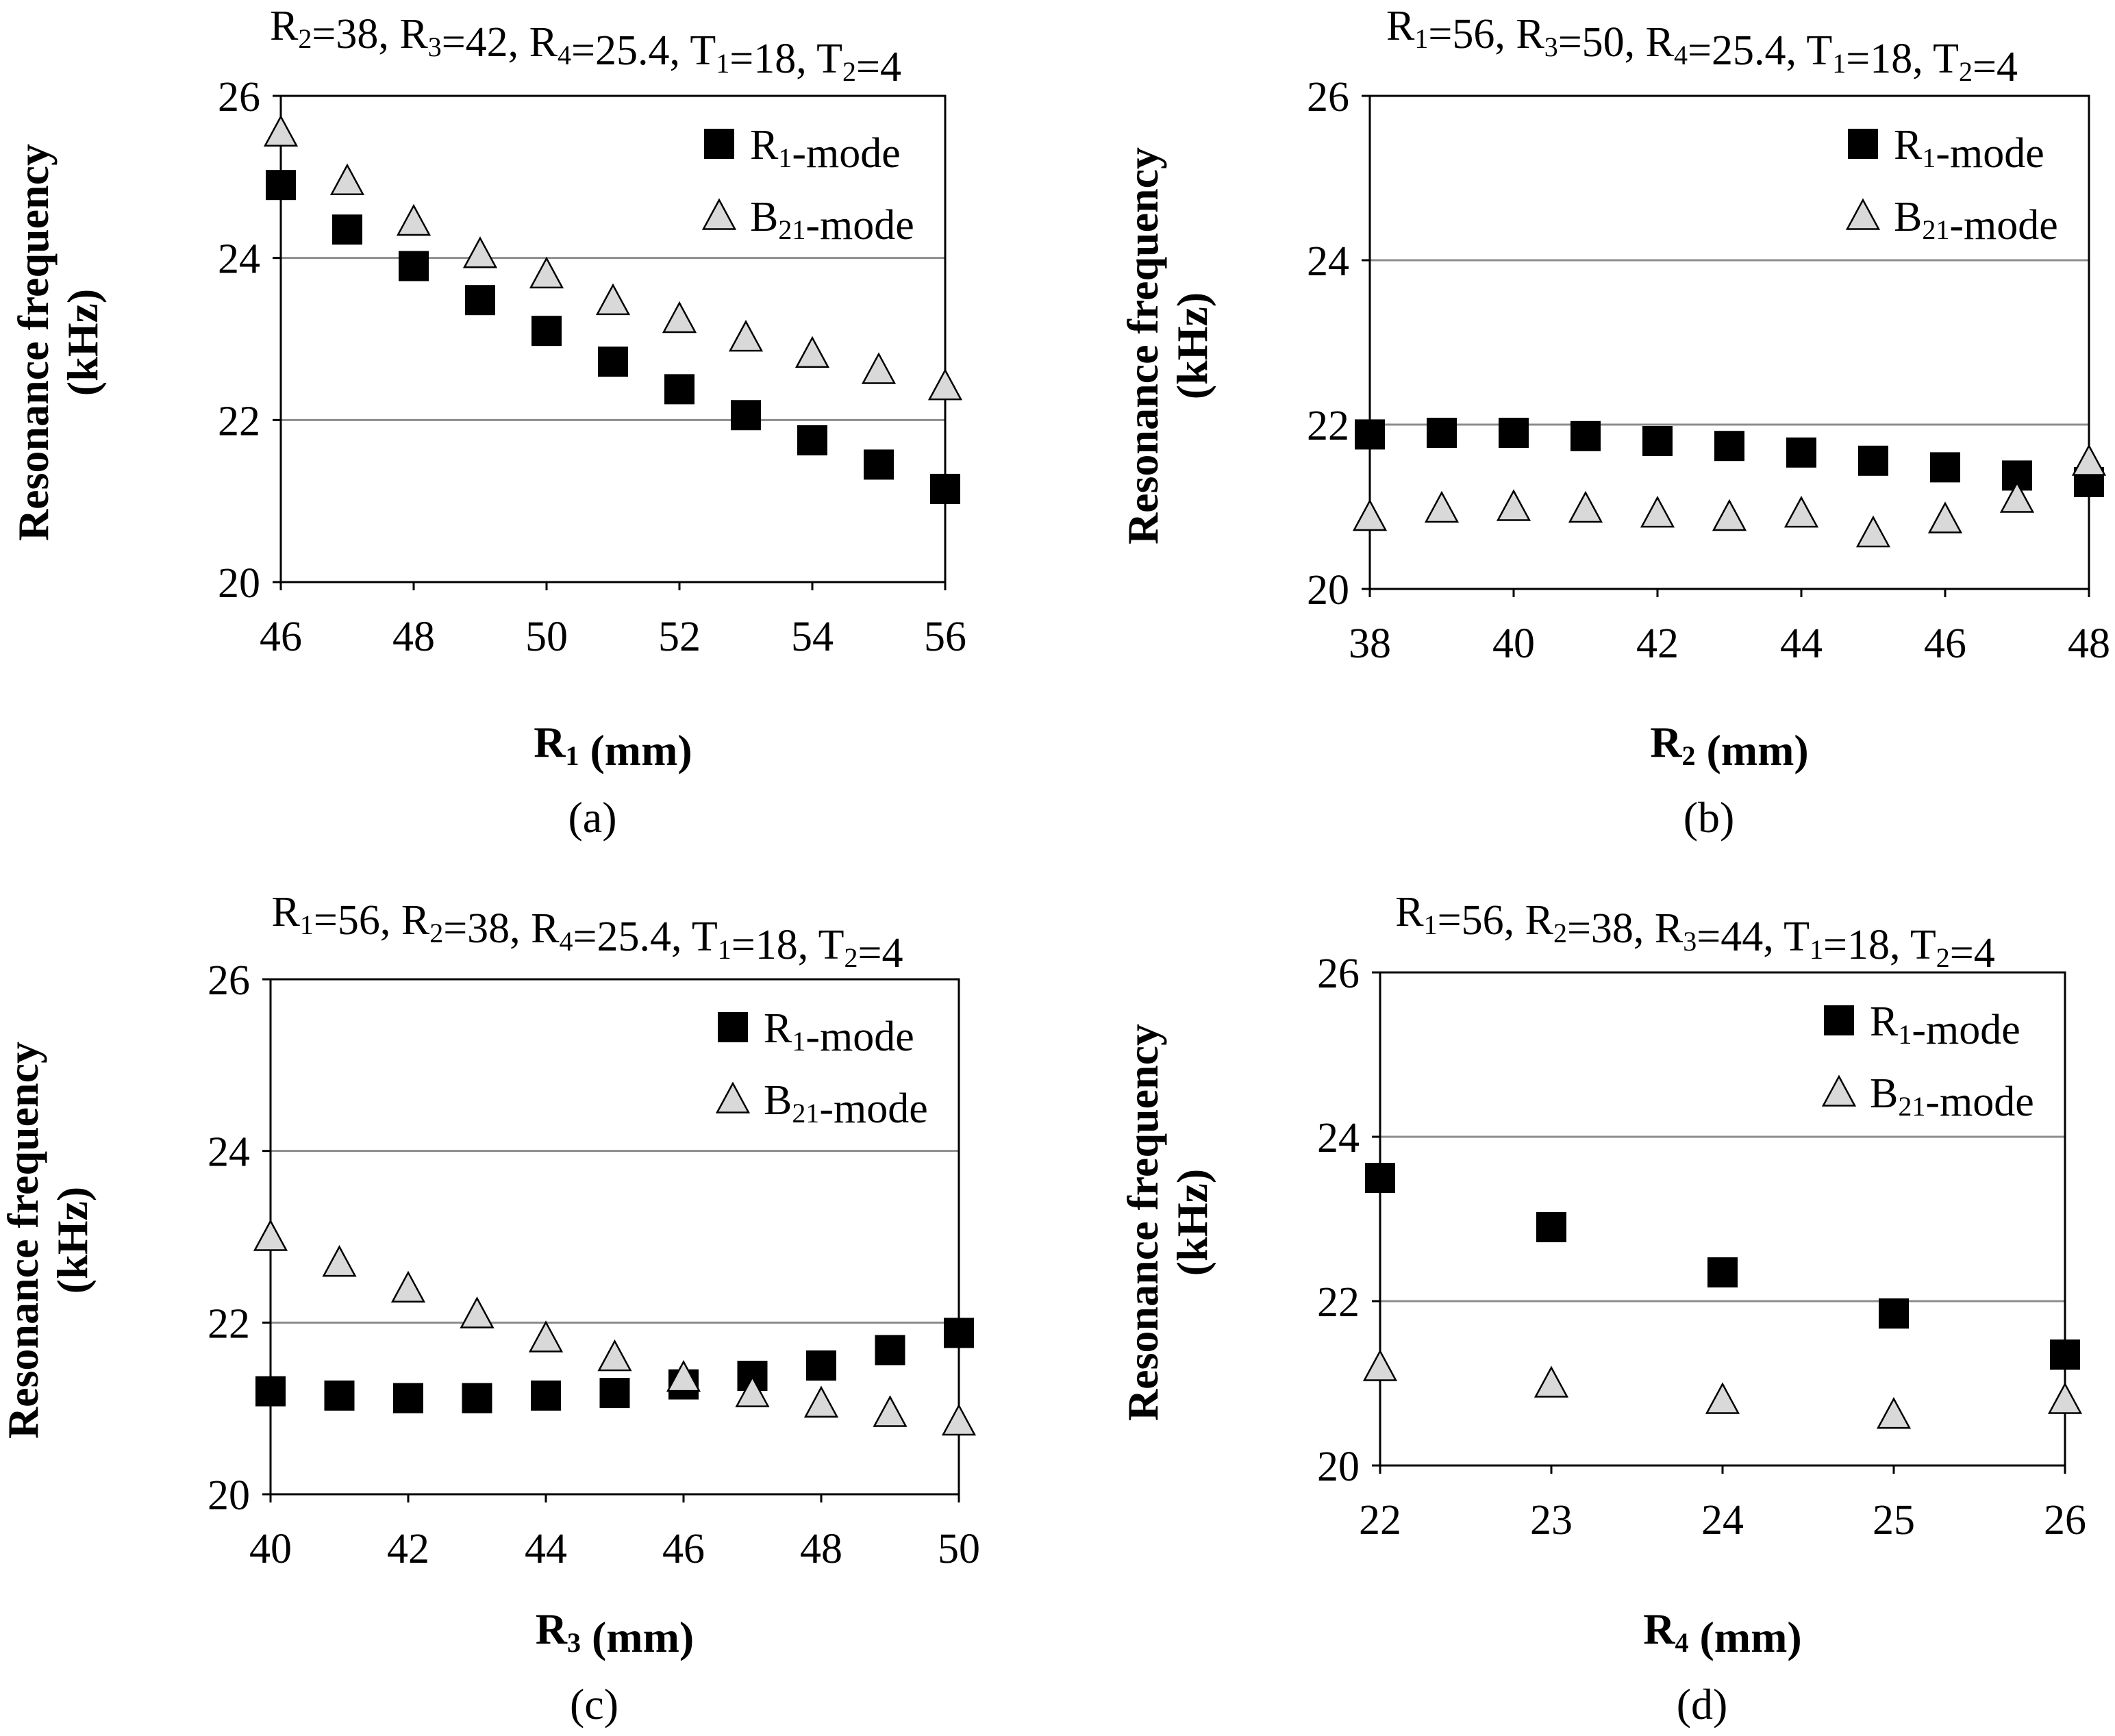 The image size is (2115, 1736). I want to click on legend-label: R1-mode, so click(825, 149).